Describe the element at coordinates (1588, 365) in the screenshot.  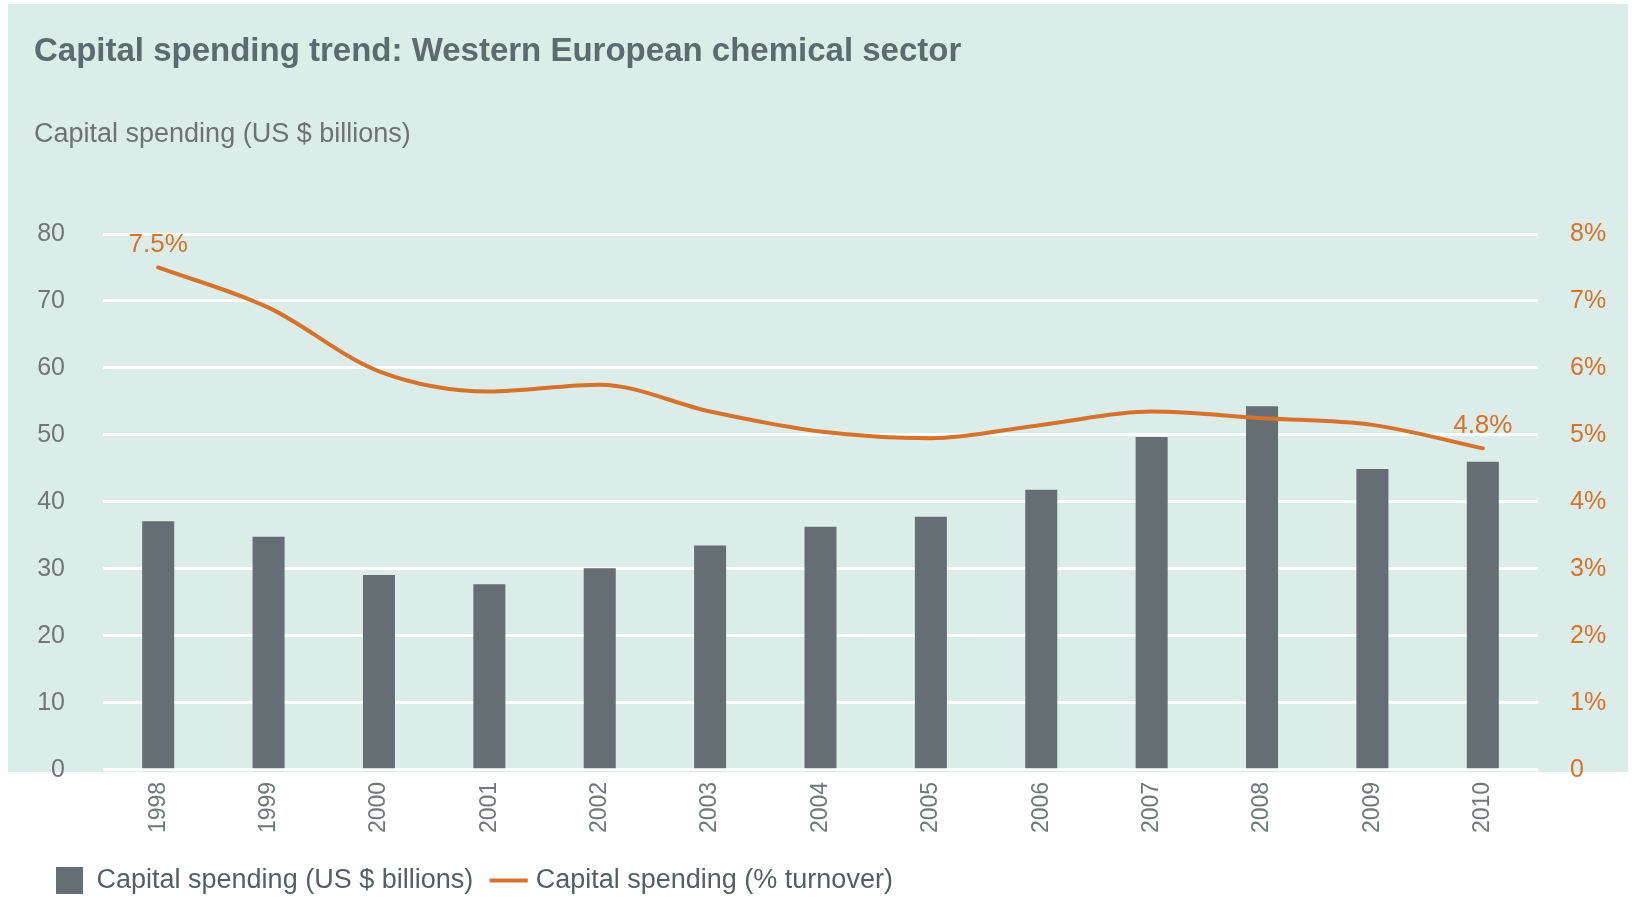
I see `y2-tick-label: 6%` at that location.